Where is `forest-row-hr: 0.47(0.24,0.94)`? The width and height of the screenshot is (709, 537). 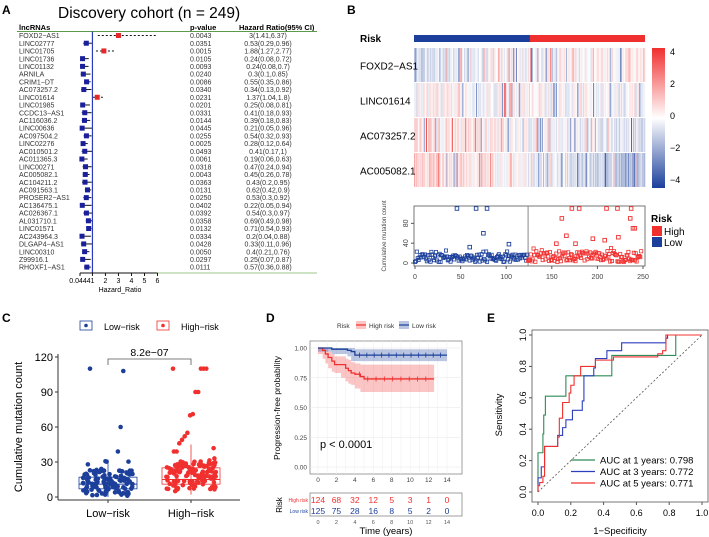 forest-row-hr: 0.47(0.24,0.94) is located at coordinates (267, 167).